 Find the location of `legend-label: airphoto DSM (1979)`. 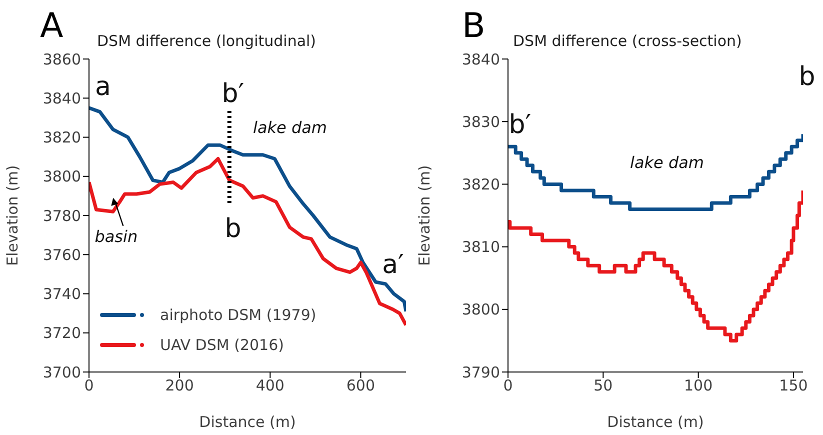

legend-label: airphoto DSM (1979) is located at coordinates (238, 315).